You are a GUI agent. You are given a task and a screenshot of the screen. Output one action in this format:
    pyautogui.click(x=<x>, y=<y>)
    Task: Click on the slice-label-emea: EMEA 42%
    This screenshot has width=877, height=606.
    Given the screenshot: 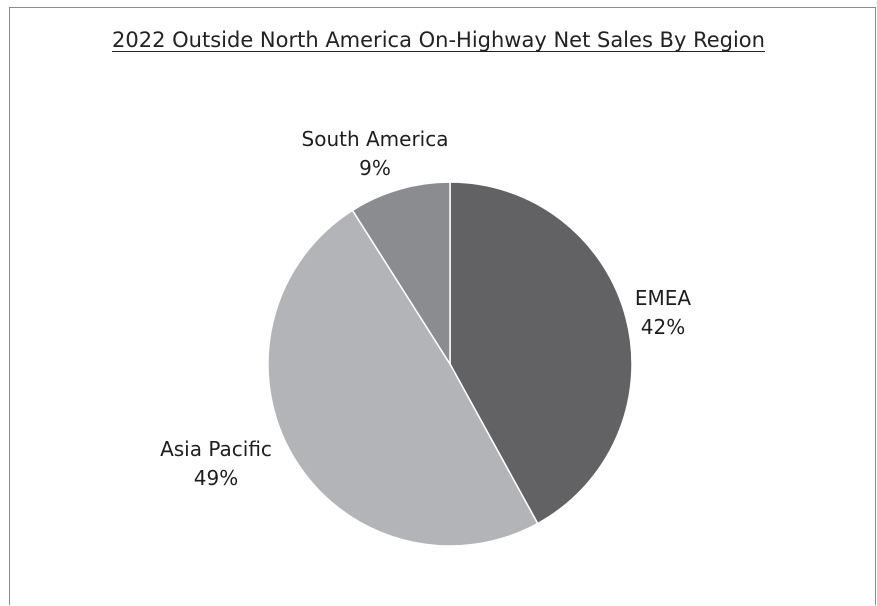 What is the action you would take?
    pyautogui.click(x=663, y=313)
    